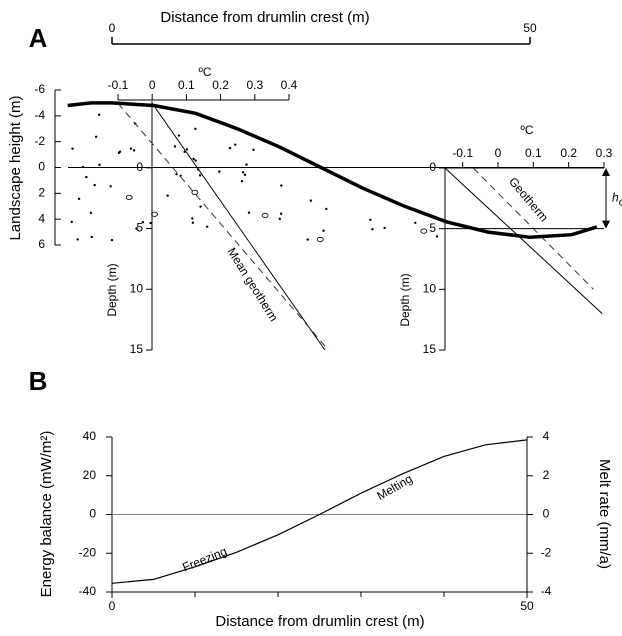 The image size is (622, 636). I want to click on geotherm-label: Geotherm, so click(528, 200).